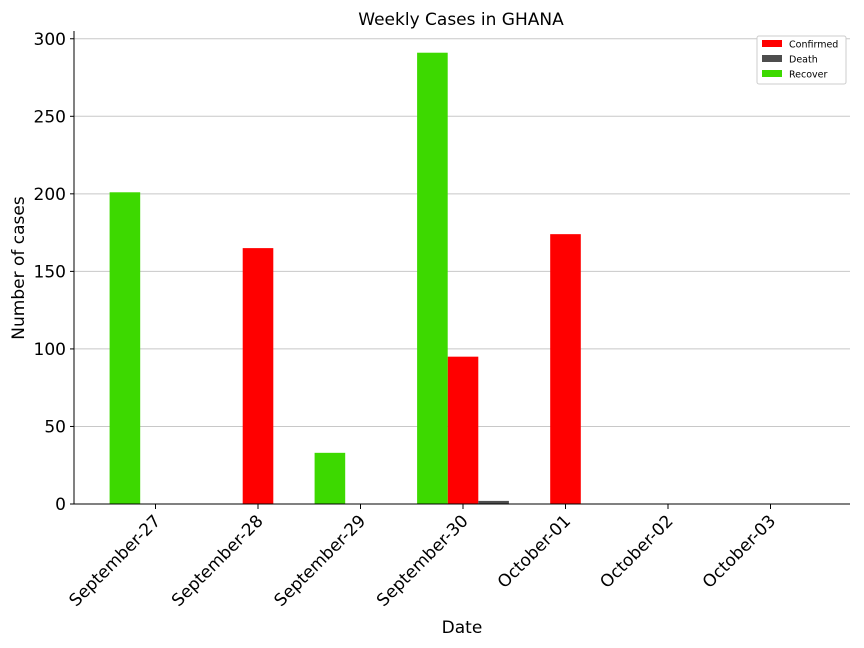 The height and width of the screenshot is (648, 864). What do you see at coordinates (60, 505) in the screenshot?
I see `y-tick-label: 0` at bounding box center [60, 505].